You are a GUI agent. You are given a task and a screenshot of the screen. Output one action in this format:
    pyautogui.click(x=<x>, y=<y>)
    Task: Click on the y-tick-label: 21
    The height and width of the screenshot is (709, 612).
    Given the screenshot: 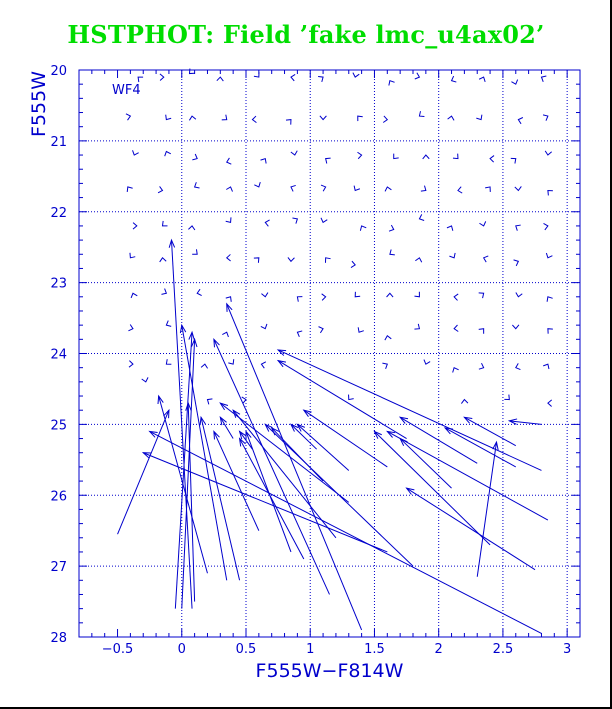 What is the action you would take?
    pyautogui.click(x=58, y=142)
    